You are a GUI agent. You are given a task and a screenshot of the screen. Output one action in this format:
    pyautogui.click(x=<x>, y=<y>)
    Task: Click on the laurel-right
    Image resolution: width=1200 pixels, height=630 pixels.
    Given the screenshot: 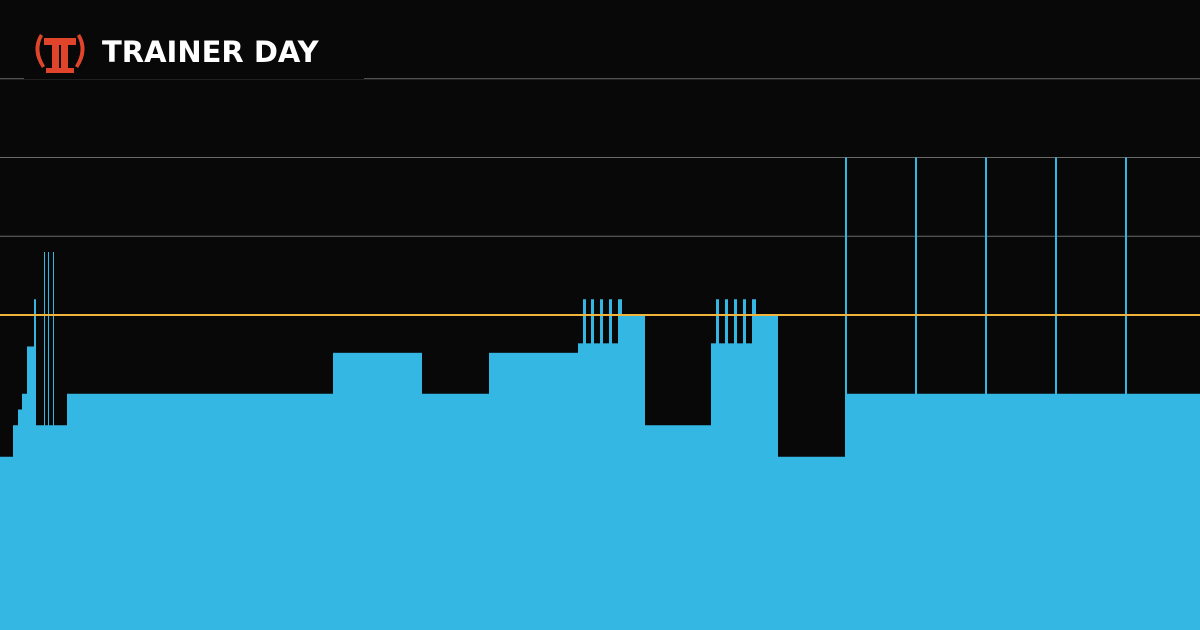 What is the action you would take?
    pyautogui.click(x=80, y=51)
    